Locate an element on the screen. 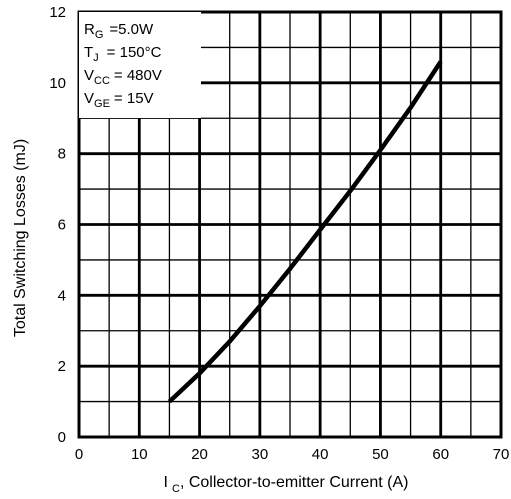  legend-vcc-sub: CC is located at coordinates (102, 81).